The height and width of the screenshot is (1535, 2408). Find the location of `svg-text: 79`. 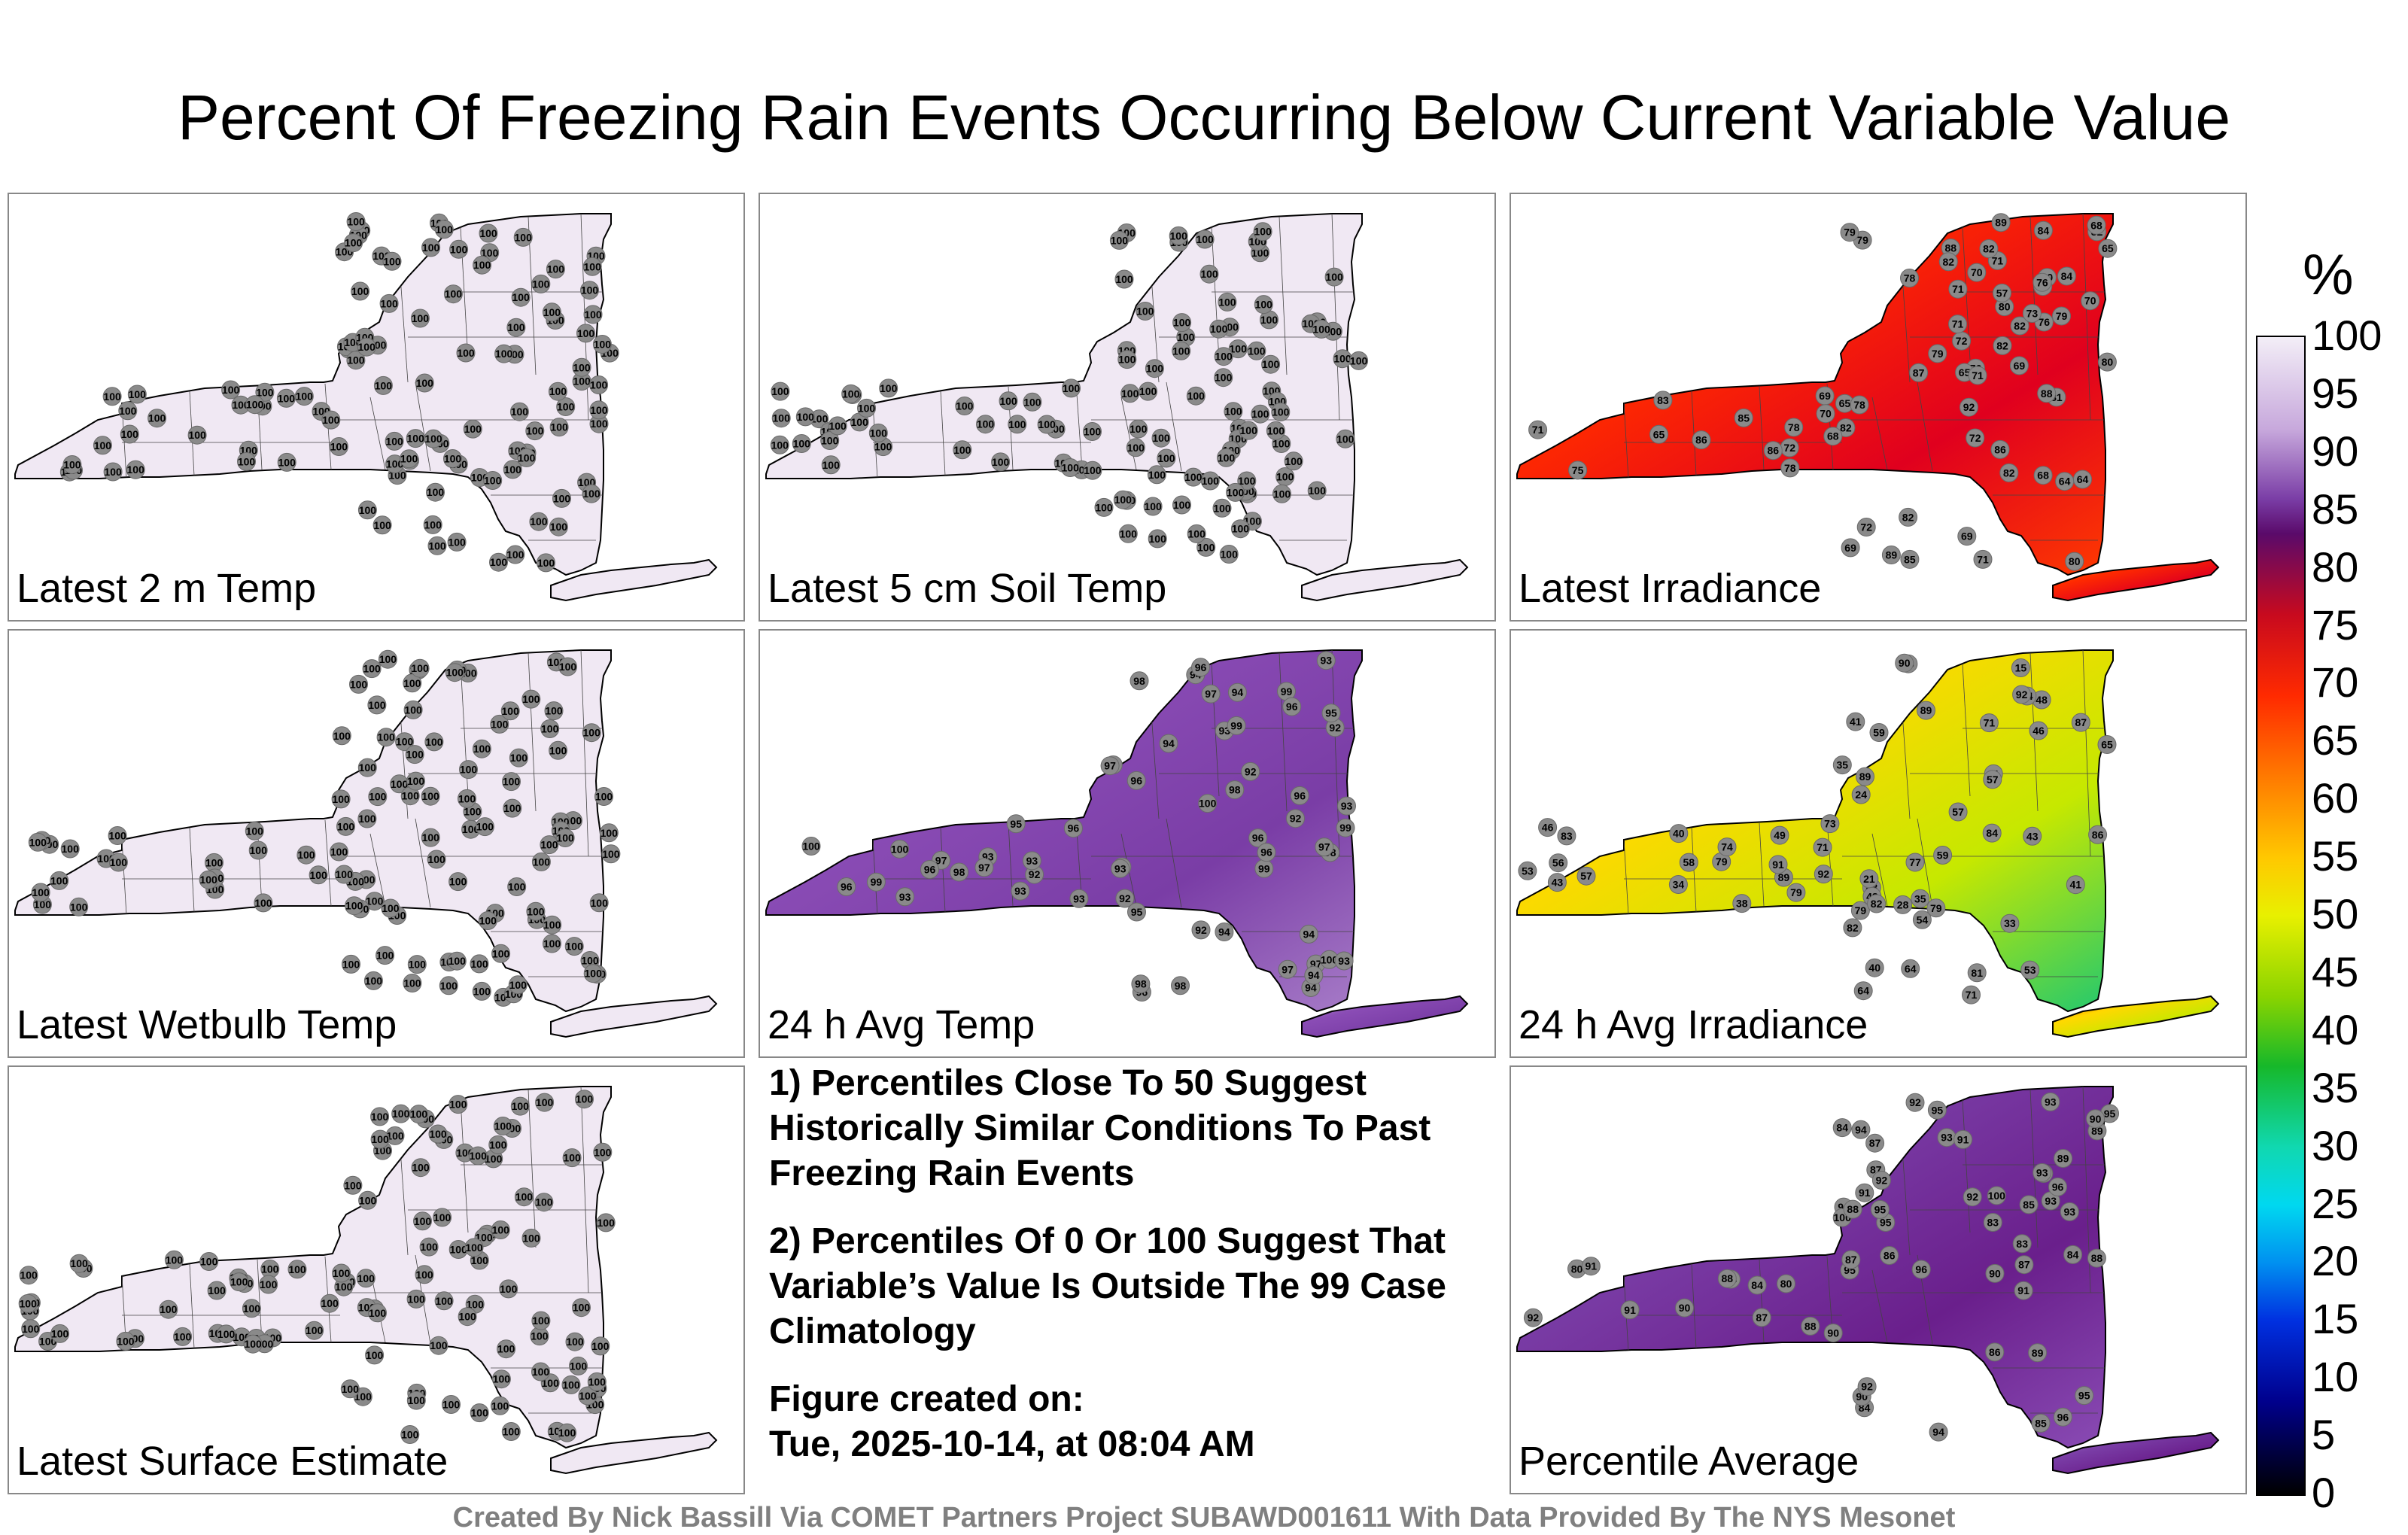

svg-text: 79 is located at coordinates (1936, 908).